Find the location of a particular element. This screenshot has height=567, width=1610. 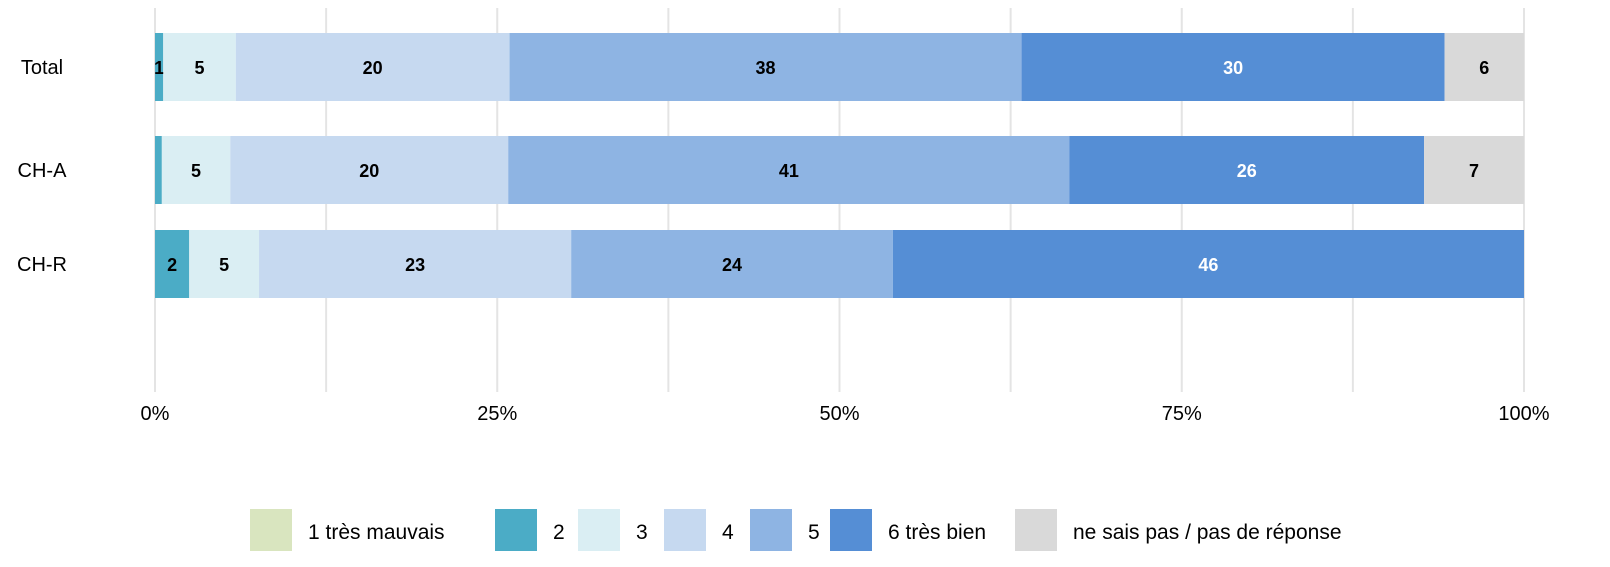

category-label: CH-A is located at coordinates (43, 171).